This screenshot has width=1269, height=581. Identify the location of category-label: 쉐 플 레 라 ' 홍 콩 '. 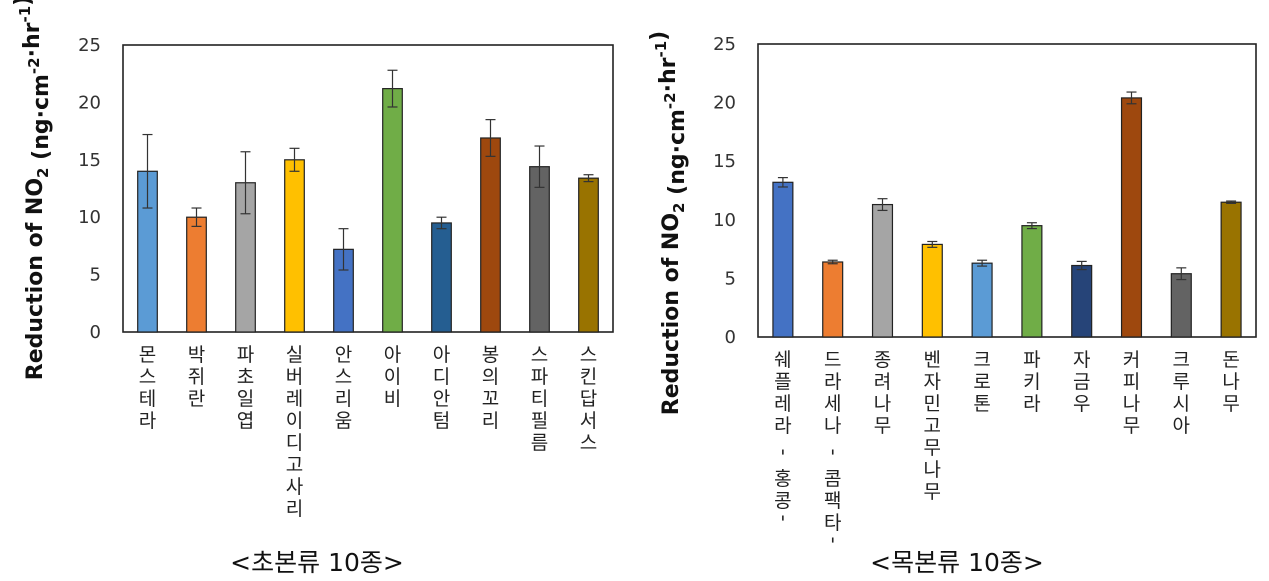
(782, 441).